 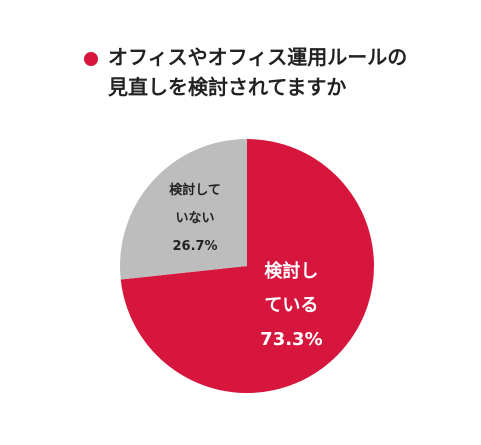 I want to click on slice-label: 検討していない 26.7%, so click(x=195, y=219).